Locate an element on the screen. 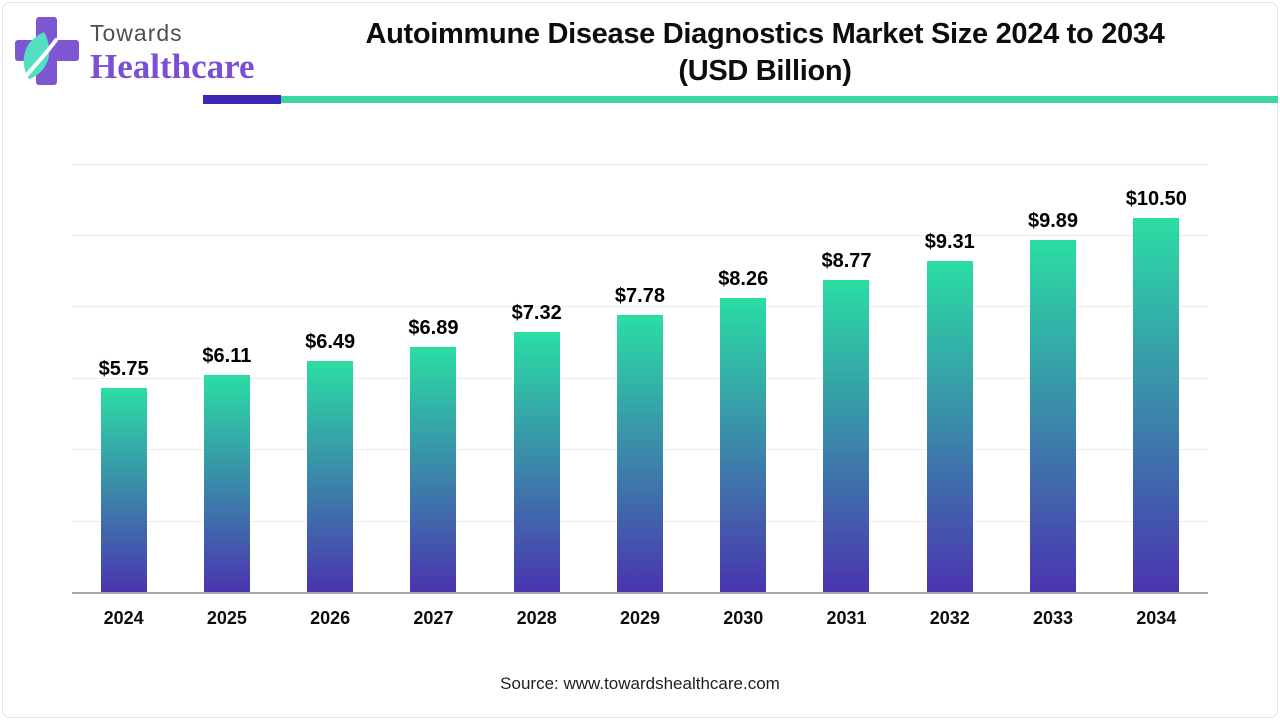  bar-slot-2024: $5.75 is located at coordinates (123, 374).